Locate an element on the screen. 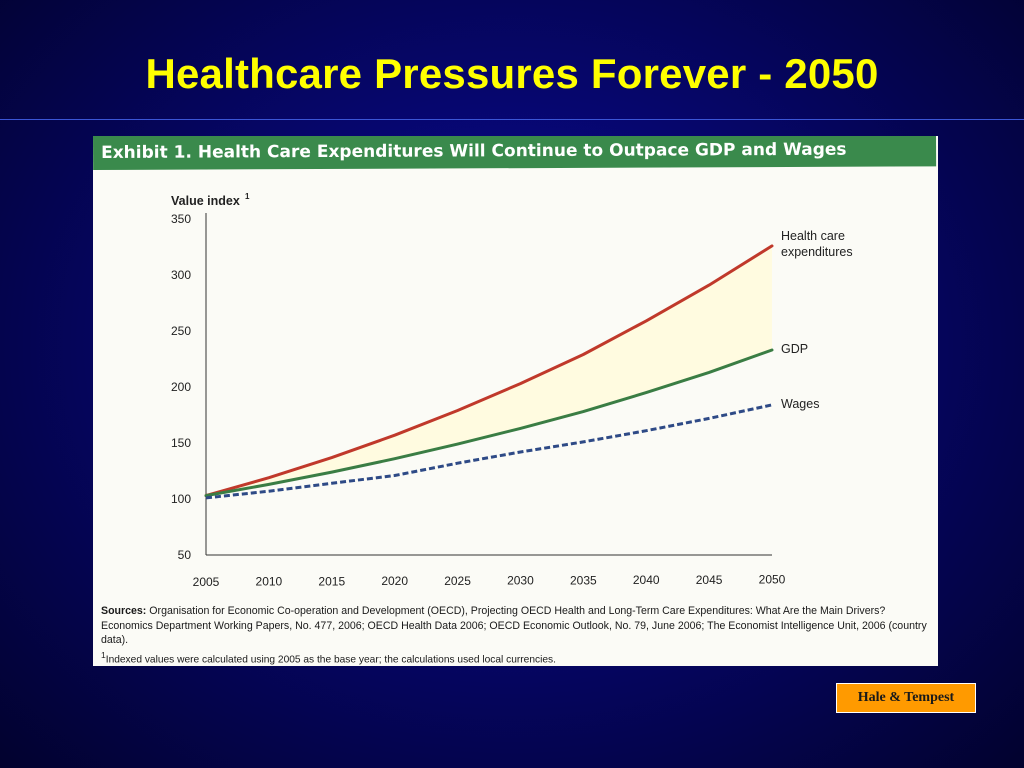 The width and height of the screenshot is (1024, 768). series-line-gdp is located at coordinates (489, 423).